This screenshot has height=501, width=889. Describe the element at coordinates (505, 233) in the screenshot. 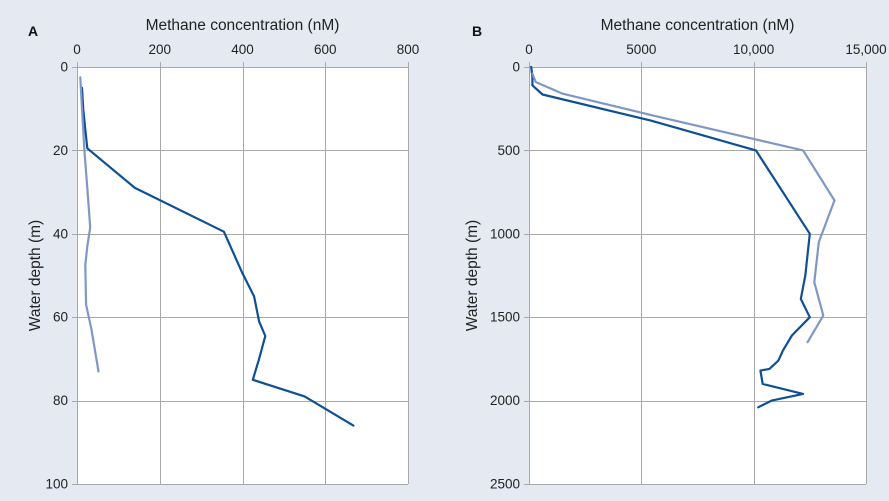

I see `y-tick-label: 1000` at that location.